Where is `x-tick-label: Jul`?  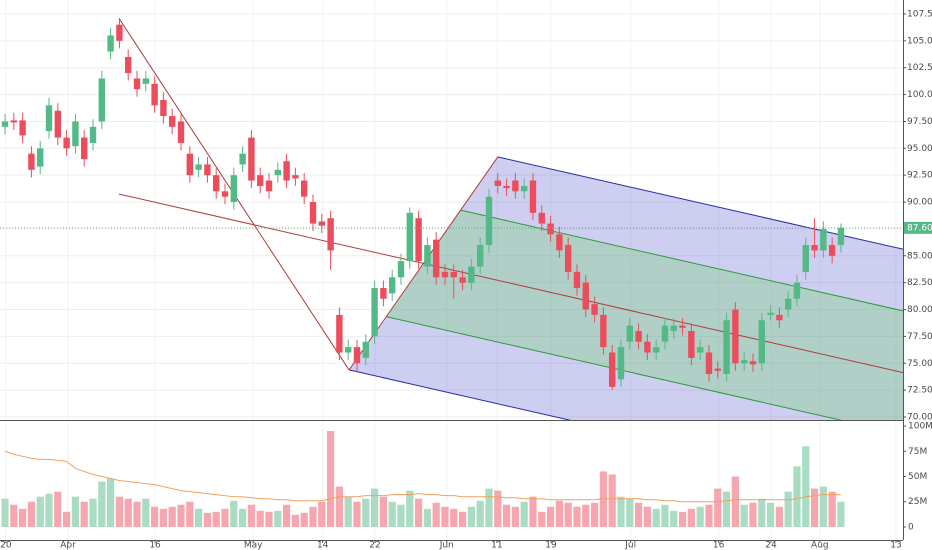 x-tick-label: Jul is located at coordinates (630, 545).